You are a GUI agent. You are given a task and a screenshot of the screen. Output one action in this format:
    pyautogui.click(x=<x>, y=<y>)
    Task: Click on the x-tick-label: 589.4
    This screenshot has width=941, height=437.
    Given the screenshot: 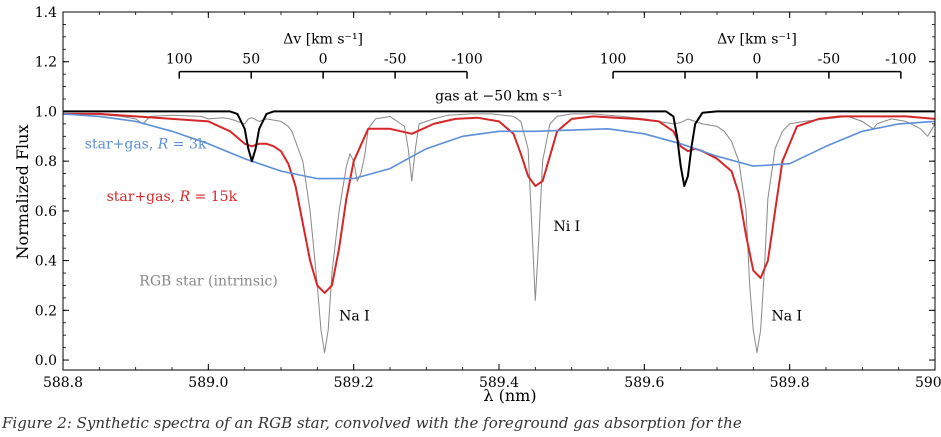 What is the action you would take?
    pyautogui.click(x=499, y=383)
    